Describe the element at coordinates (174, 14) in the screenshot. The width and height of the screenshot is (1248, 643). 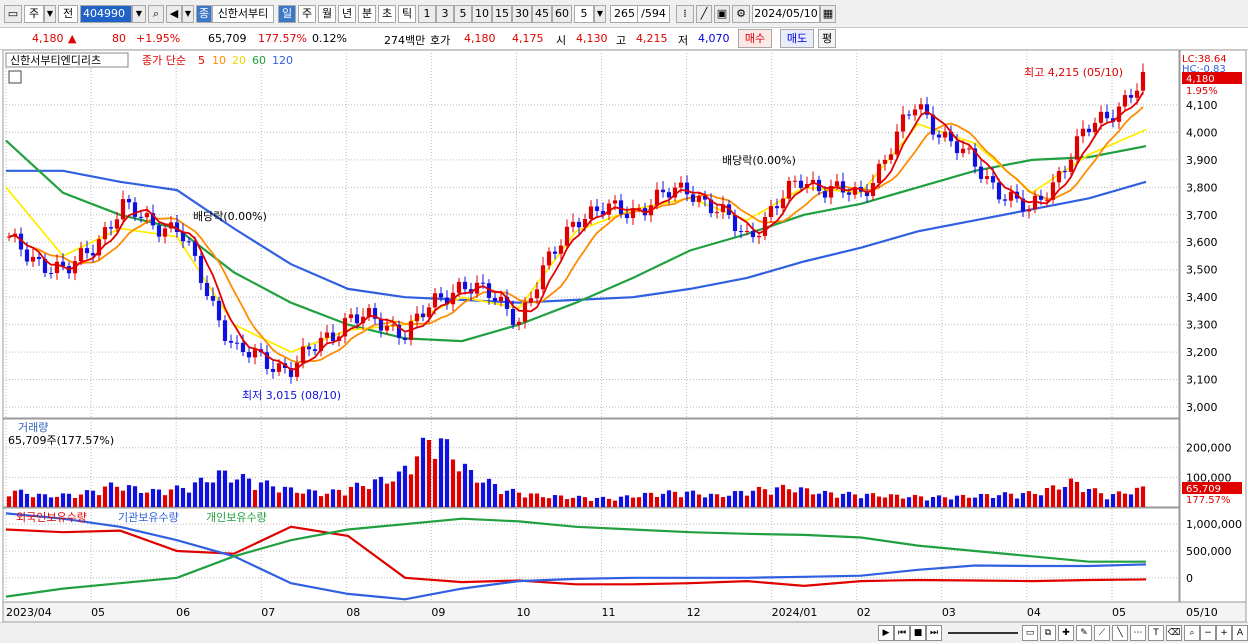
I see `sound-icon: ◀` at that location.